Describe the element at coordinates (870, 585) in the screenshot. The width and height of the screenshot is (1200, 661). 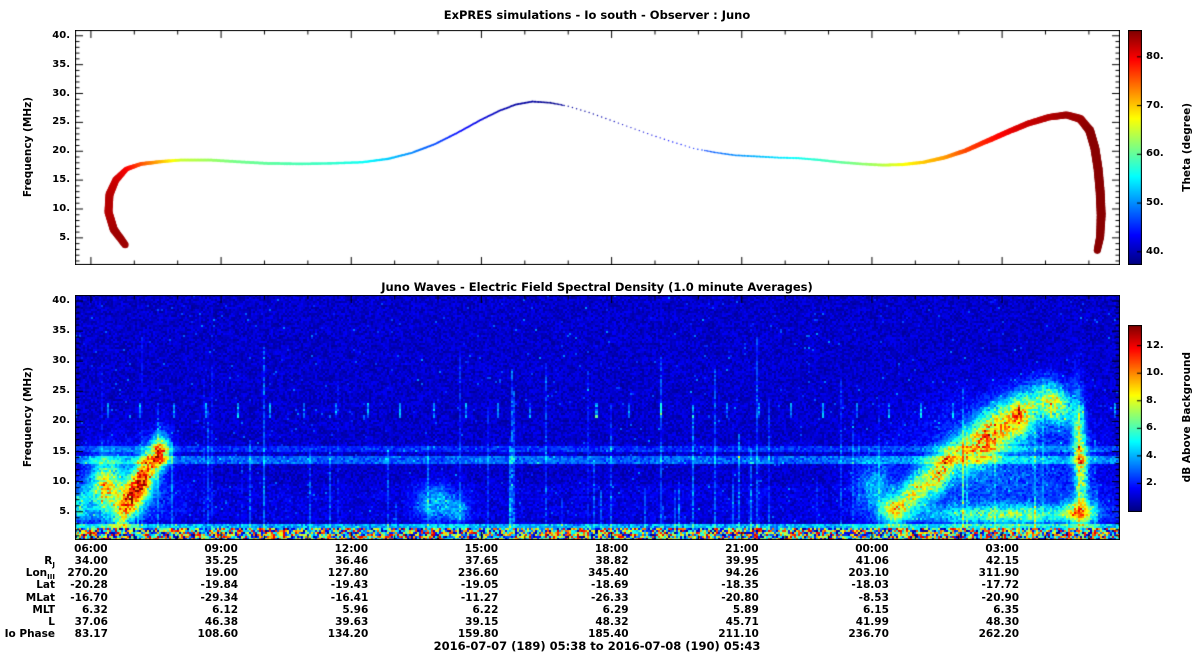
I see `ephemeris-value: -18.03` at that location.